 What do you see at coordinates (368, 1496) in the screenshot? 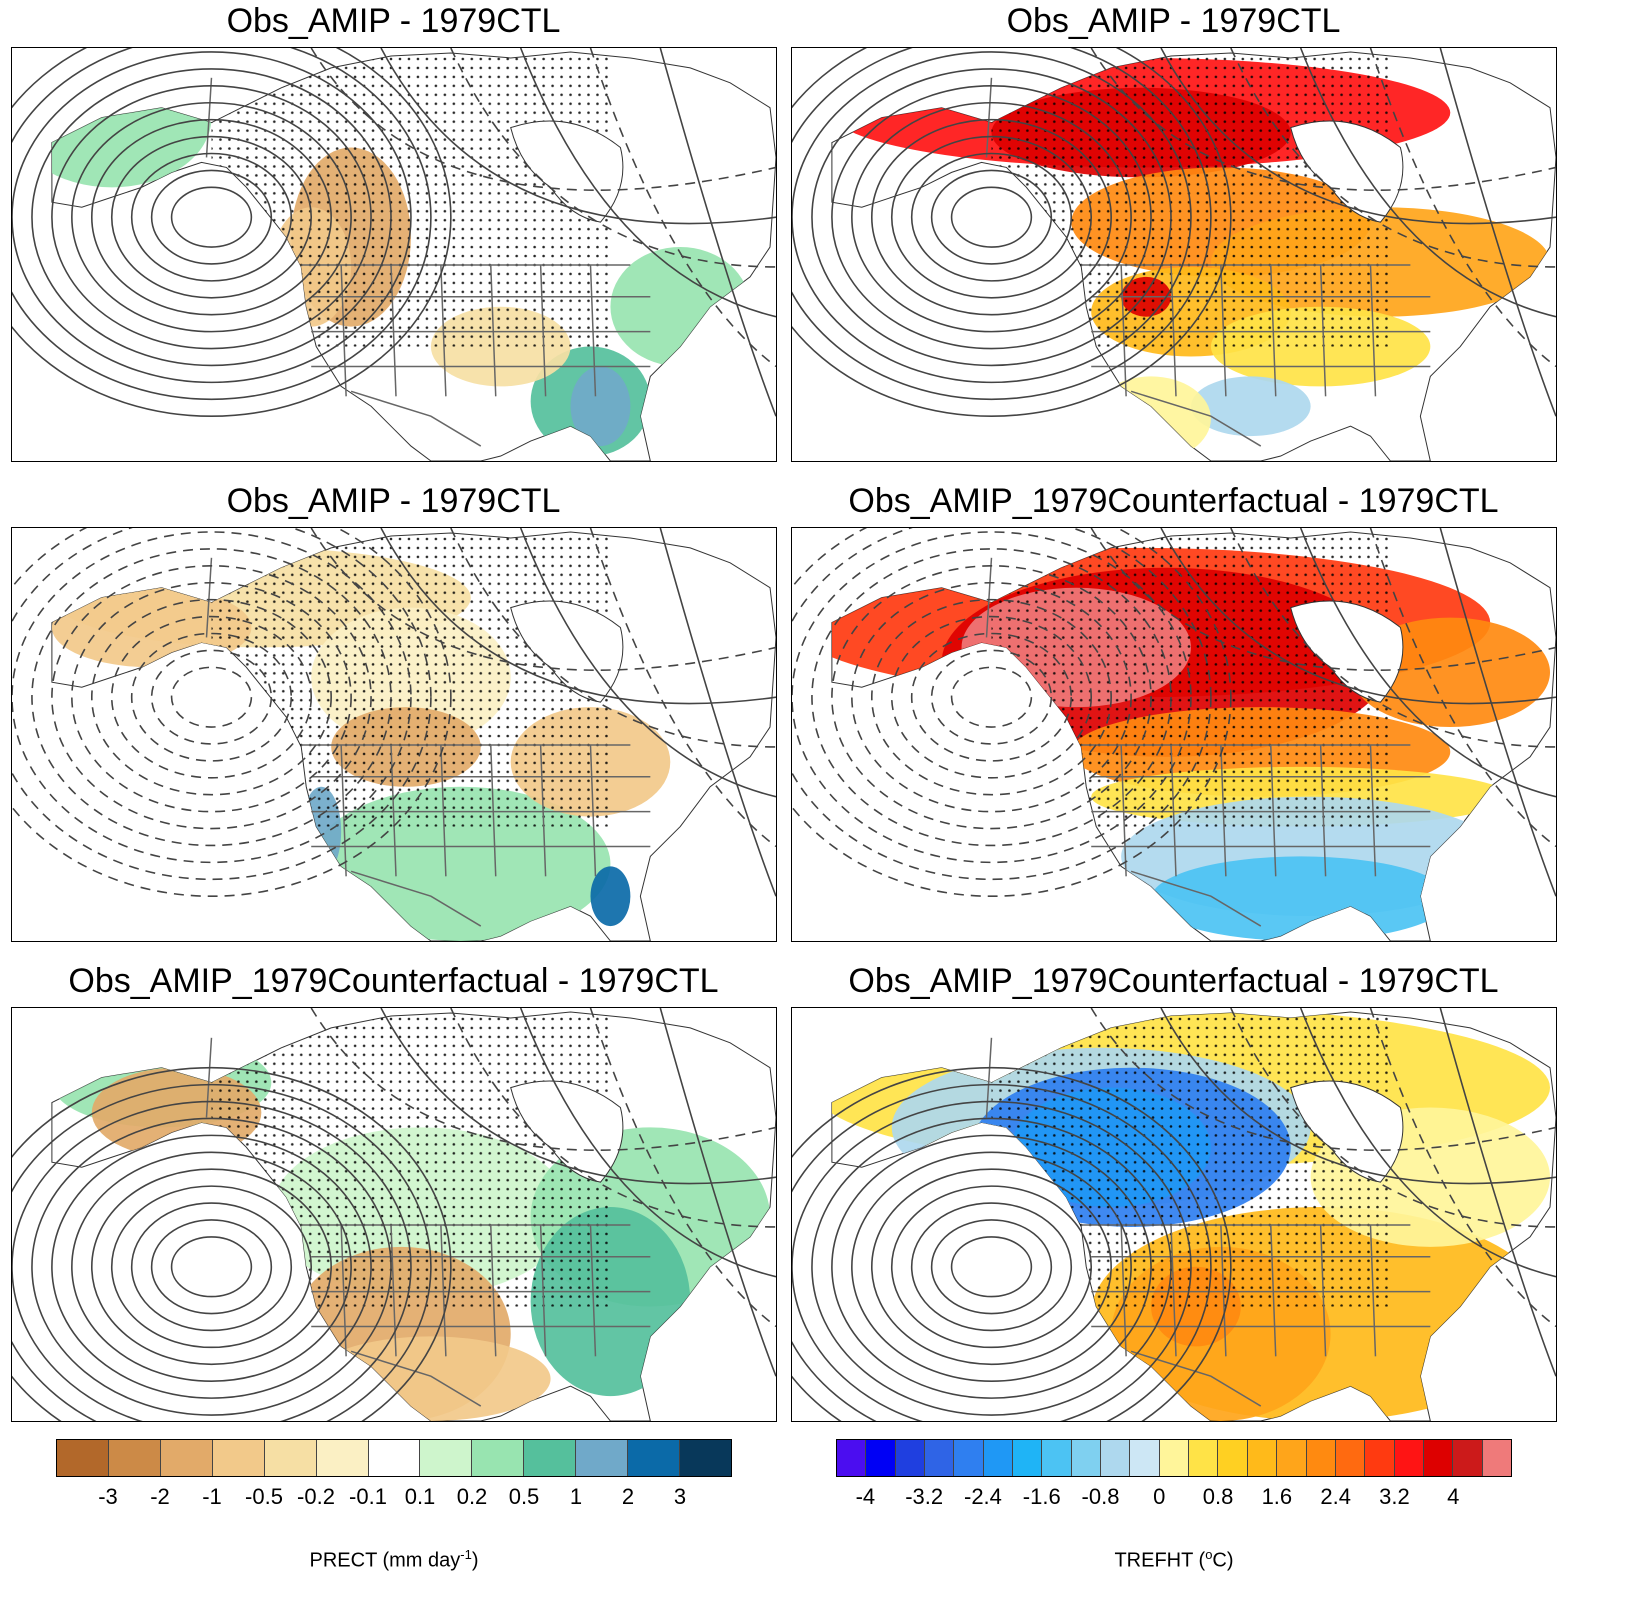
I see `precip-tick-label: -0.1` at bounding box center [368, 1496].